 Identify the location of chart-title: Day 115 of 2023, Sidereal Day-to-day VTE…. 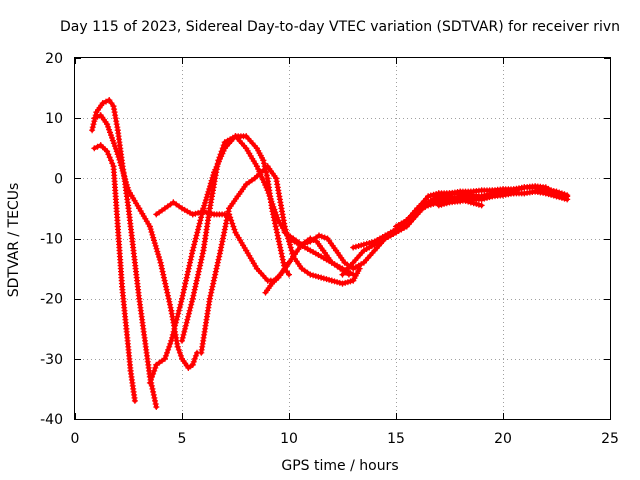
(340, 27).